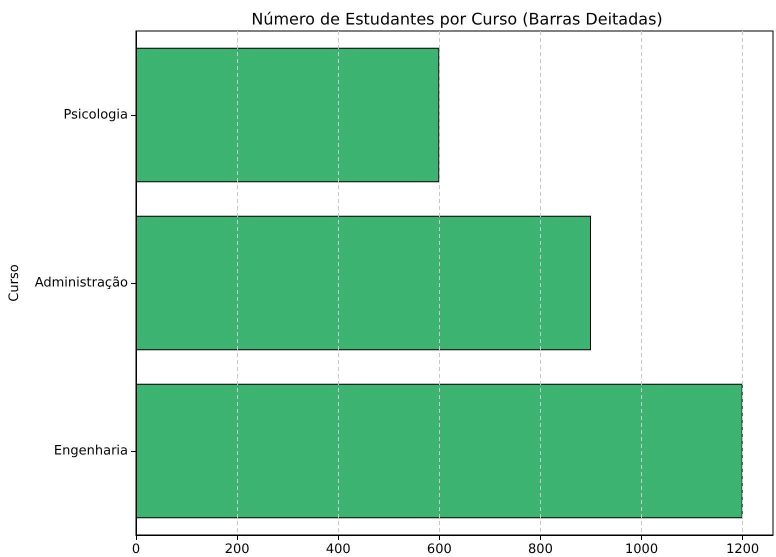  Describe the element at coordinates (540, 549) in the screenshot. I see `x-tick-label: 800` at that location.